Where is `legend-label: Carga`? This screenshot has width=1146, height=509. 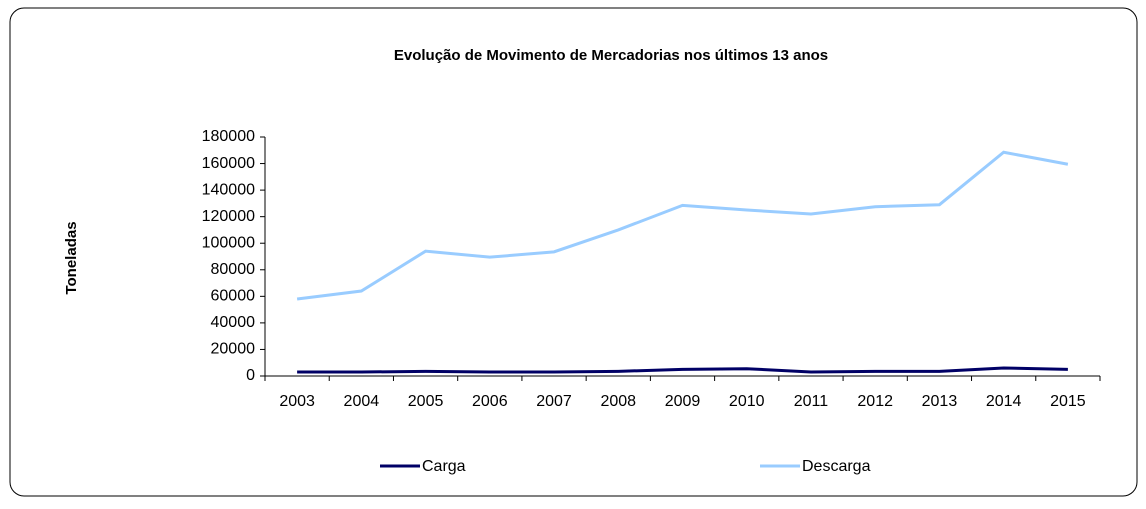
legend-label: Carga is located at coordinates (444, 466).